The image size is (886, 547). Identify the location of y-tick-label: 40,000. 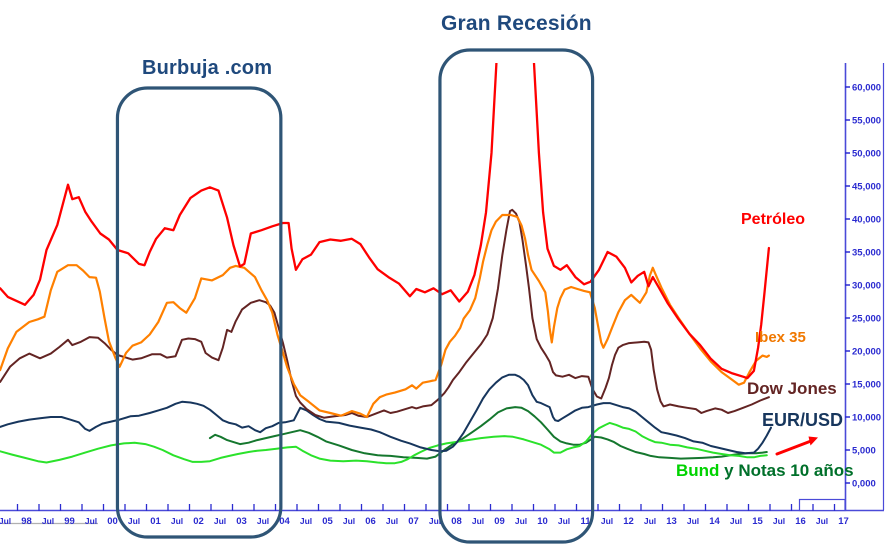
(866, 220).